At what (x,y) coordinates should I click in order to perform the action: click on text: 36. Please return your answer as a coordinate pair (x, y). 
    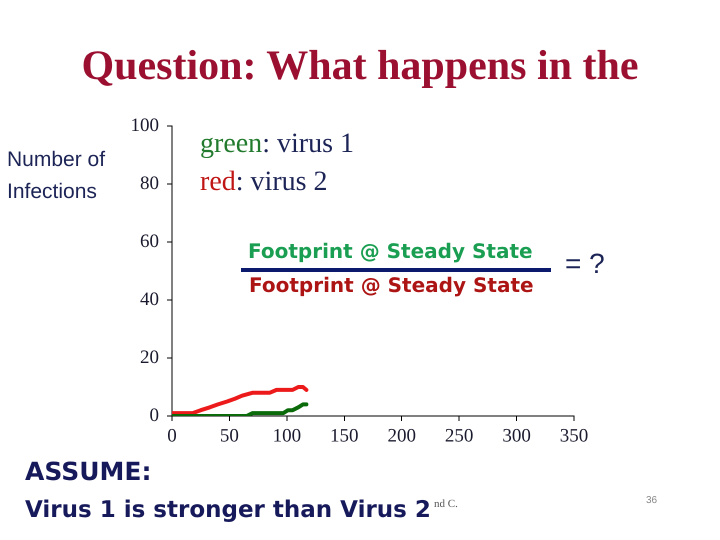
    Looking at the image, I should click on (652, 500).